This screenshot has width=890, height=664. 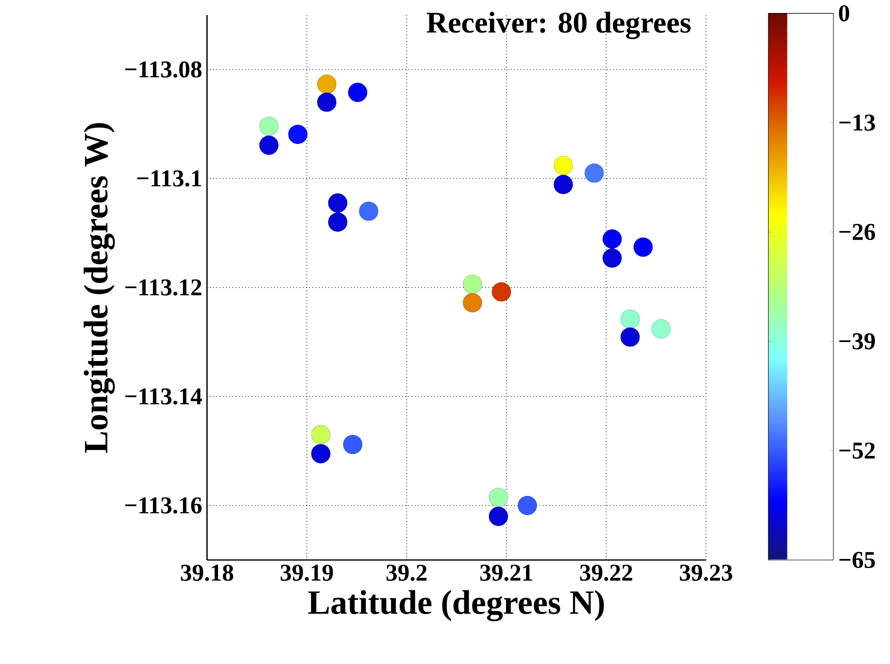 What do you see at coordinates (506, 572) in the screenshot?
I see `x-tick-label: 39.21` at bounding box center [506, 572].